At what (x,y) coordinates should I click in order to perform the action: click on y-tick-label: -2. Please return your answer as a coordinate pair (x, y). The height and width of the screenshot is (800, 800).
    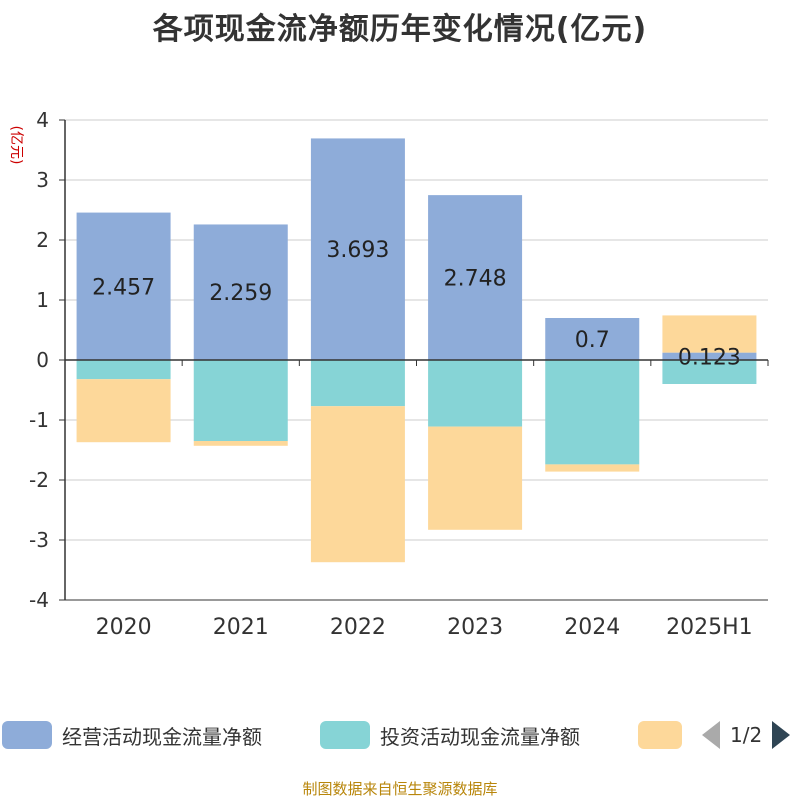
    Looking at the image, I should click on (39, 480).